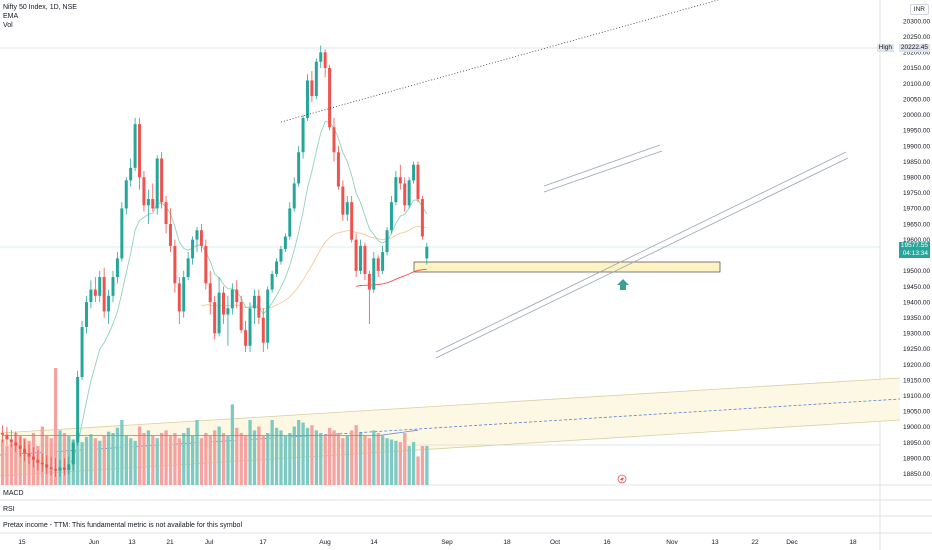  I want to click on symbol-title: Nifty 50 Index, 1D, NSE, so click(40, 7).